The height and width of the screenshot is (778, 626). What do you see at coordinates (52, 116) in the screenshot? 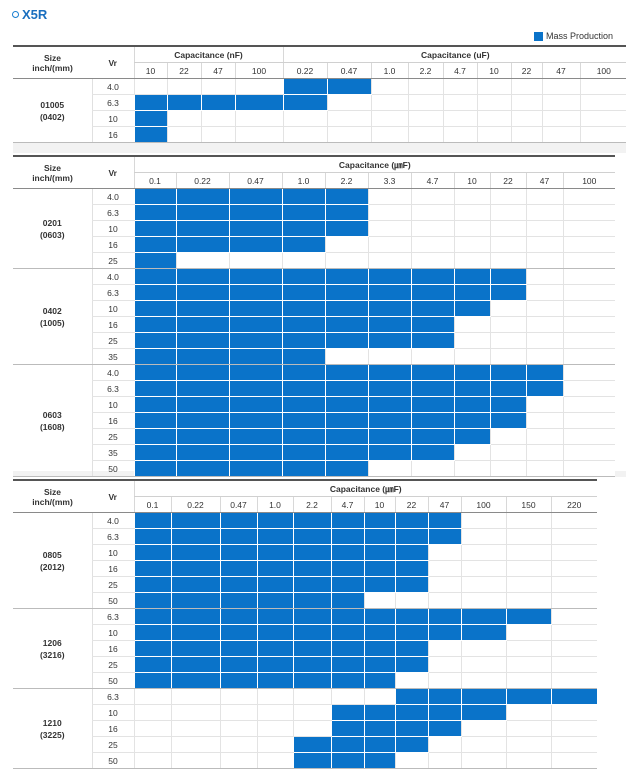
I see `size-mm: (0402)` at bounding box center [52, 116].